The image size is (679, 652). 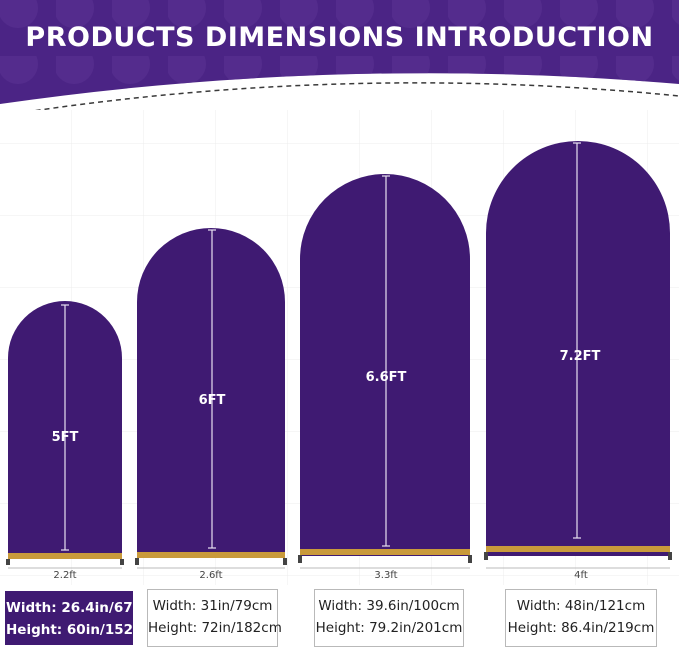 I want to click on arch-6ft: 6FT 2.6ft, so click(x=211, y=404).